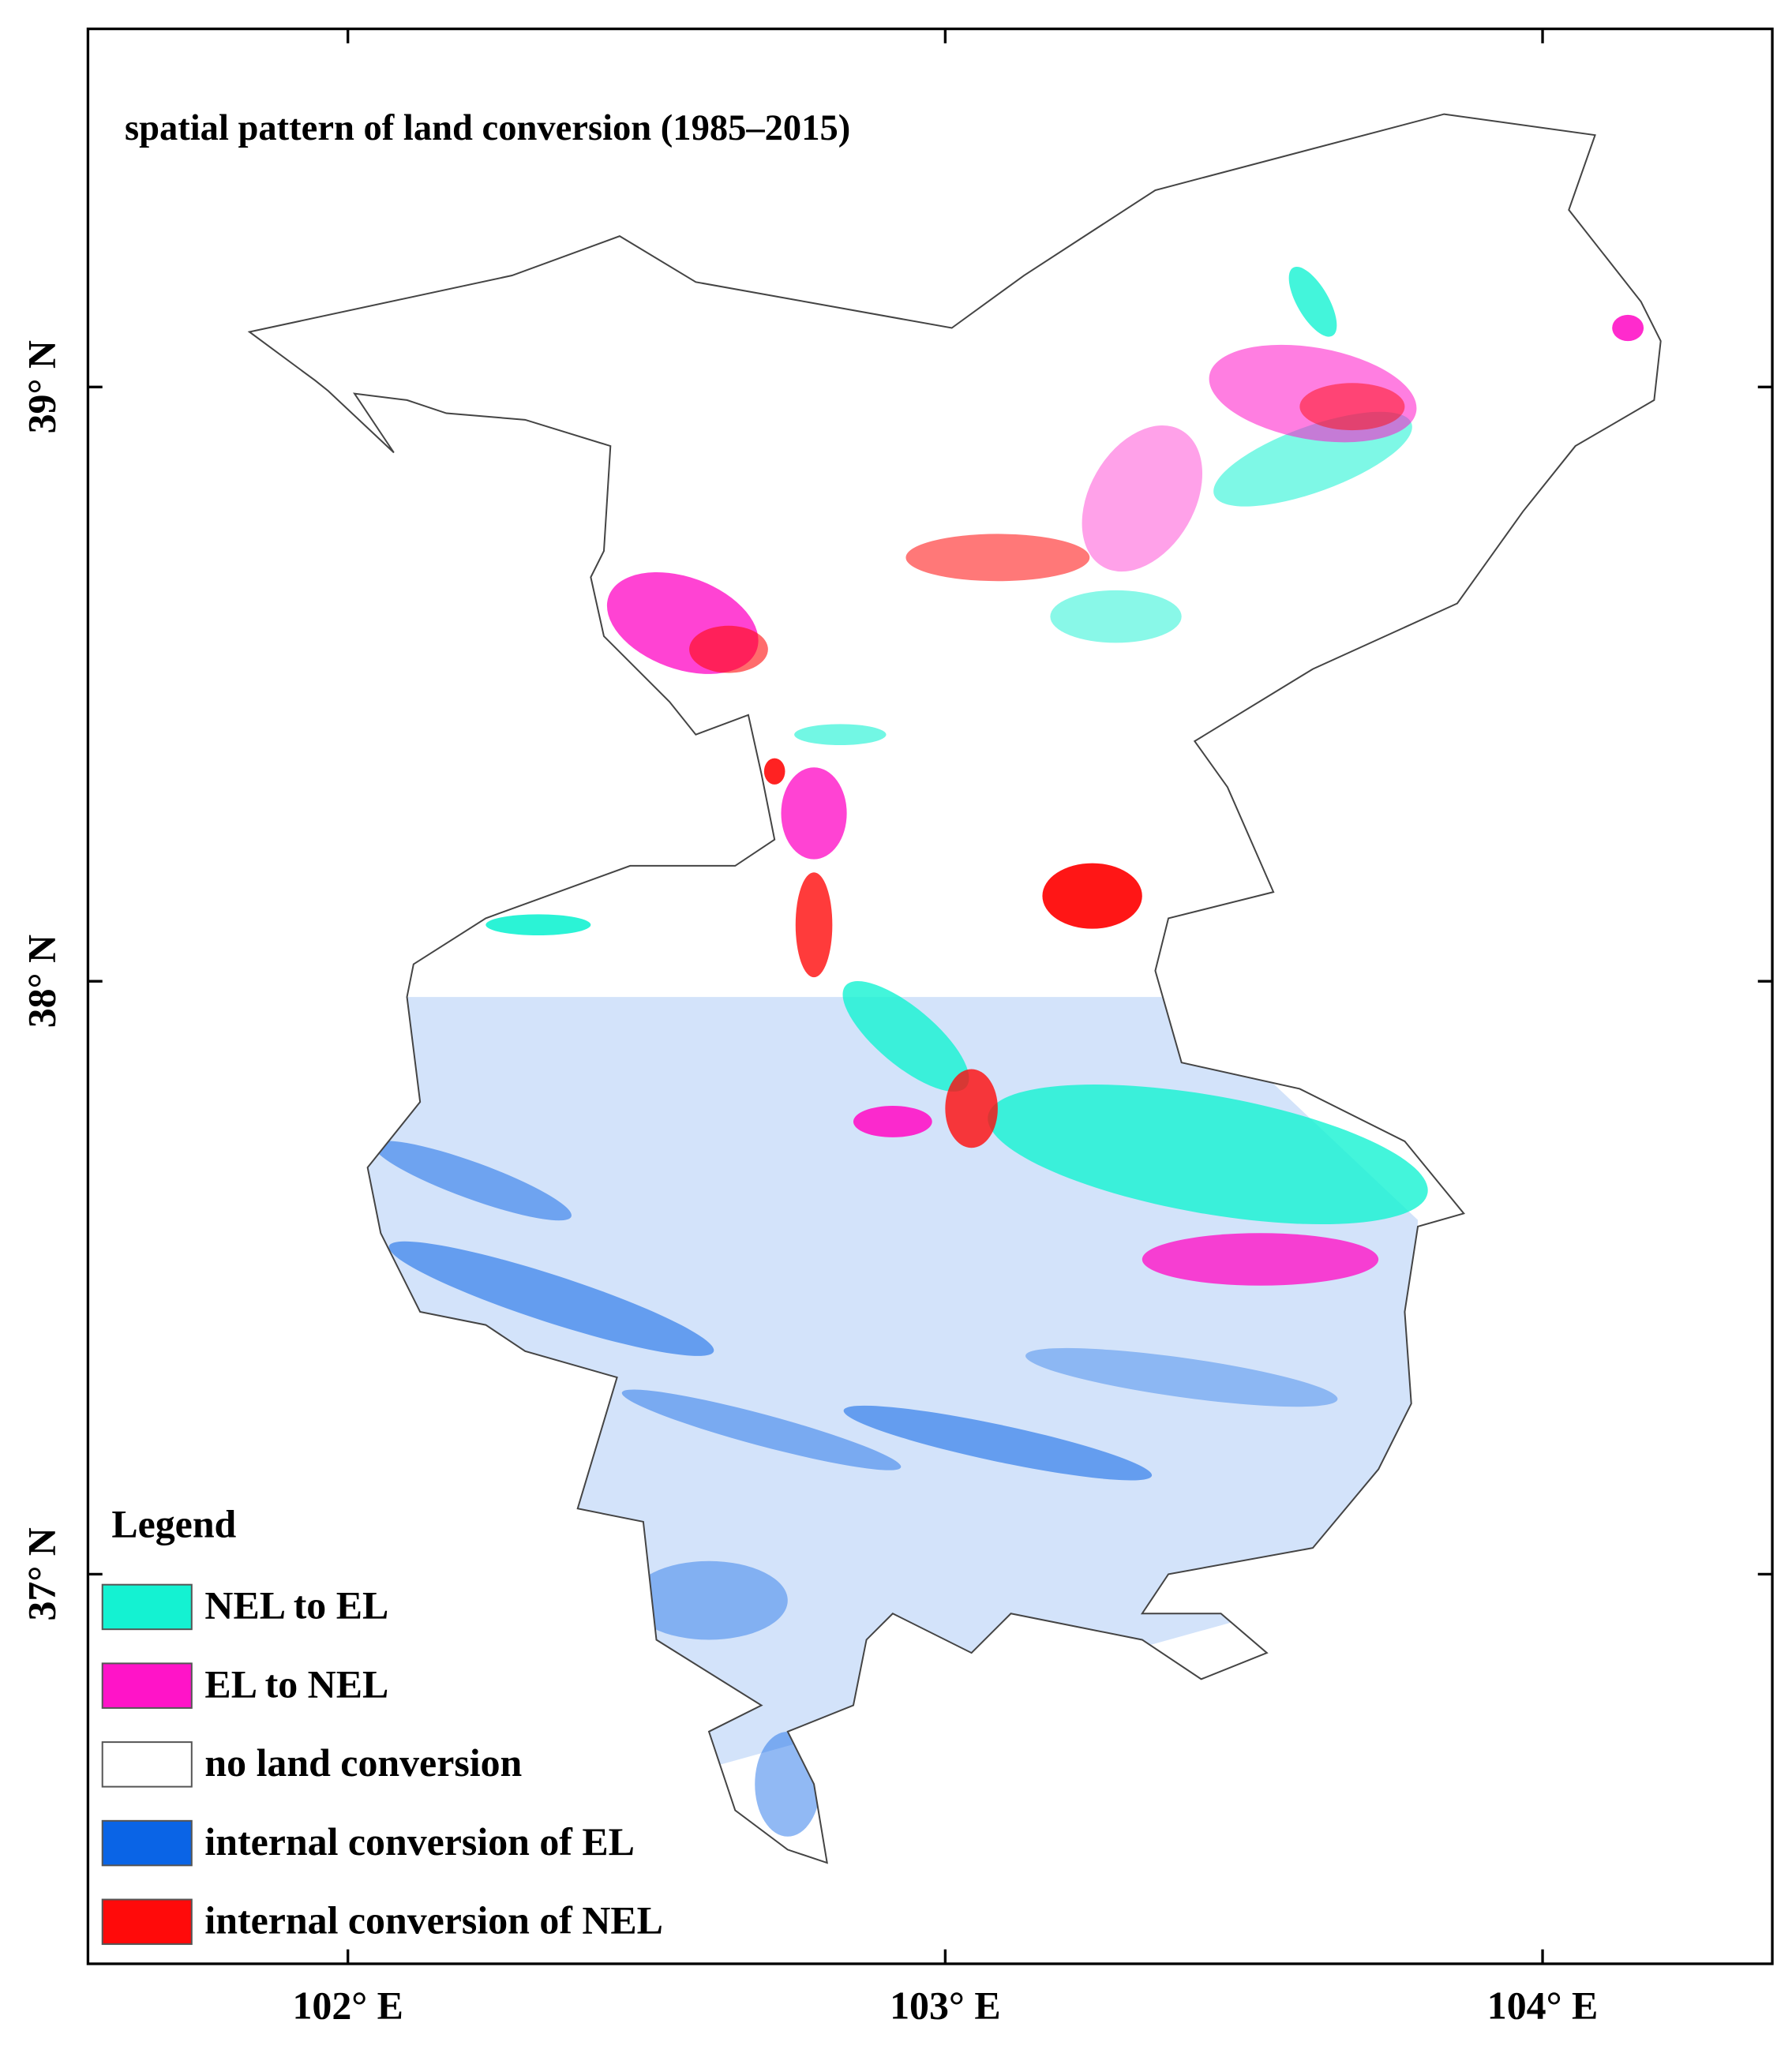 The width and height of the screenshot is (1792, 2053). Describe the element at coordinates (173, 1524) in the screenshot. I see `legend-title: Legend` at that location.